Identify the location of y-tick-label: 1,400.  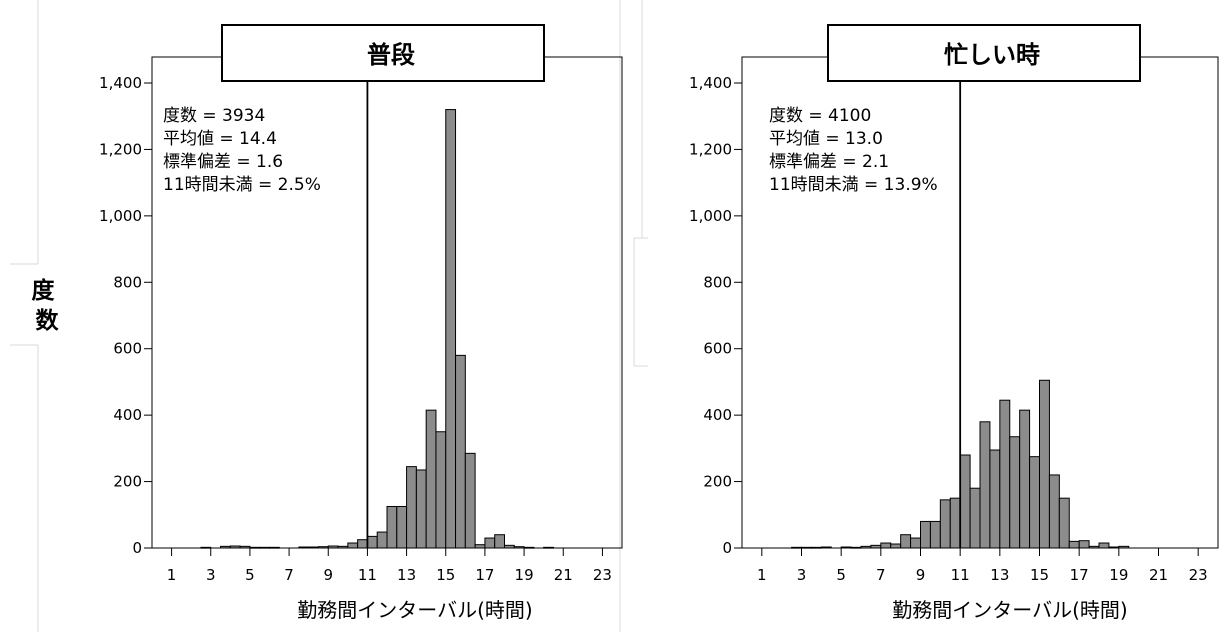
(710, 83).